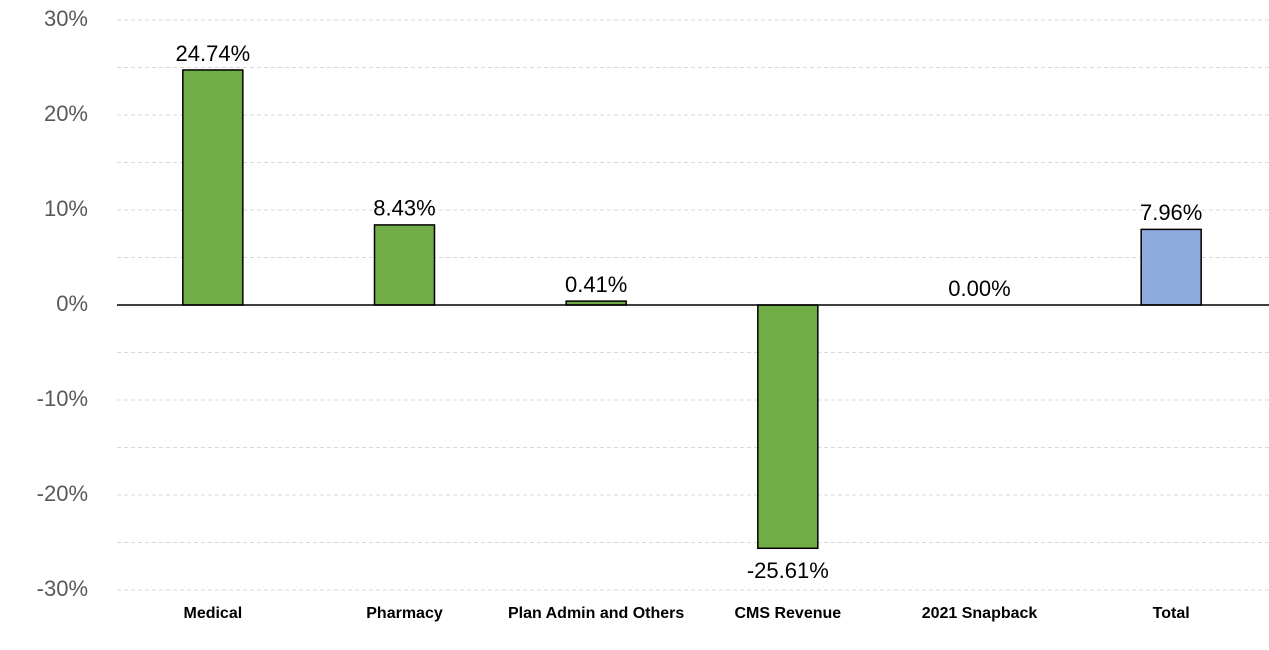 The image size is (1269, 650). Describe the element at coordinates (1171, 613) in the screenshot. I see `x-tick-label: Total` at that location.